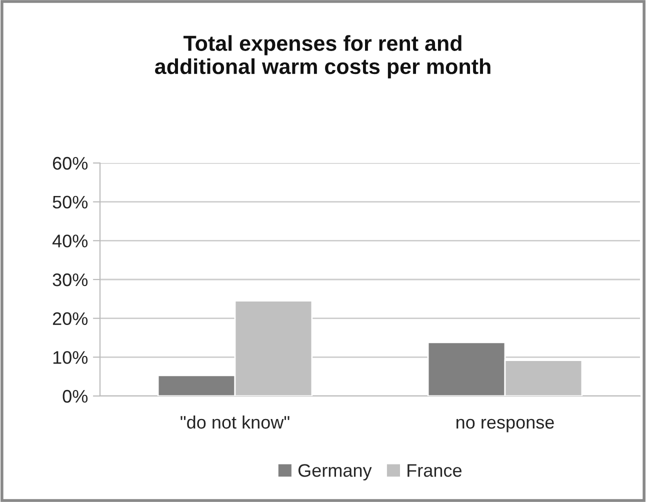  What do you see at coordinates (70, 357) in the screenshot?
I see `y-tick-label: 10%` at bounding box center [70, 357].